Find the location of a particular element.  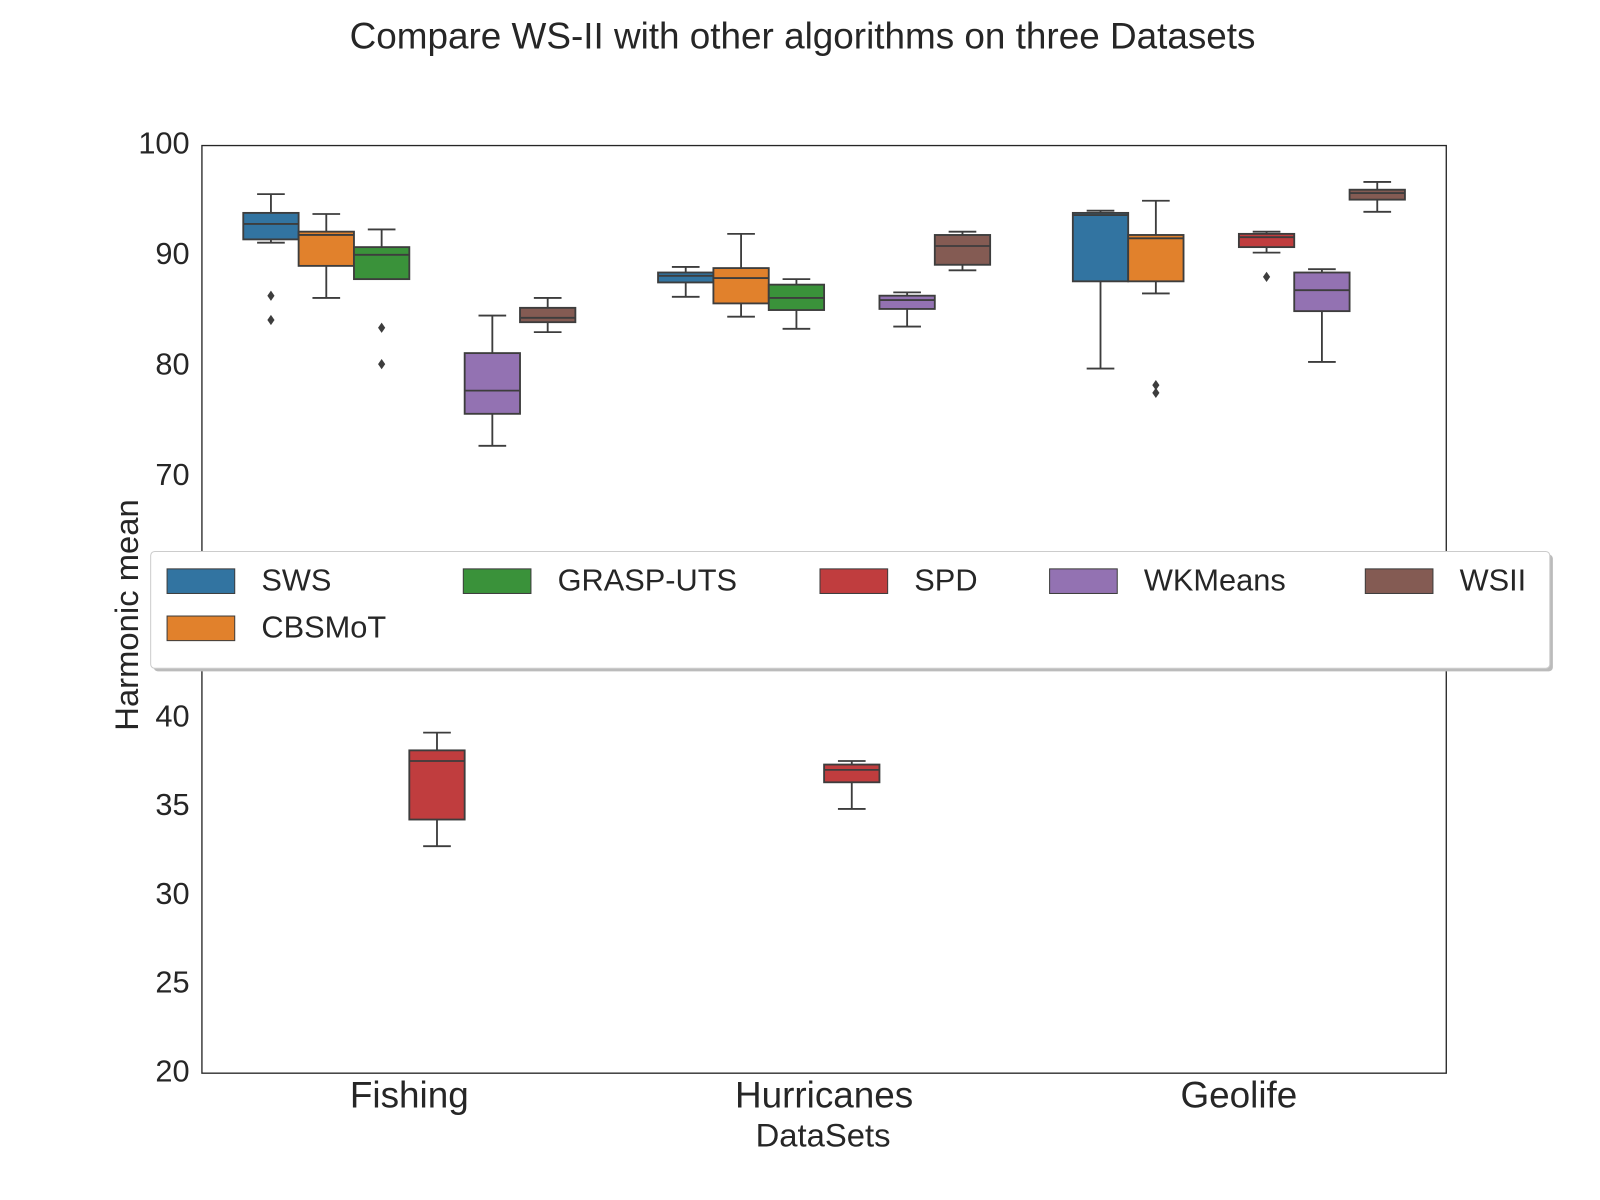

legend: SWS CBSMoT GRASP-UTS SPD WKMeans WSII is located at coordinates (851, 611).